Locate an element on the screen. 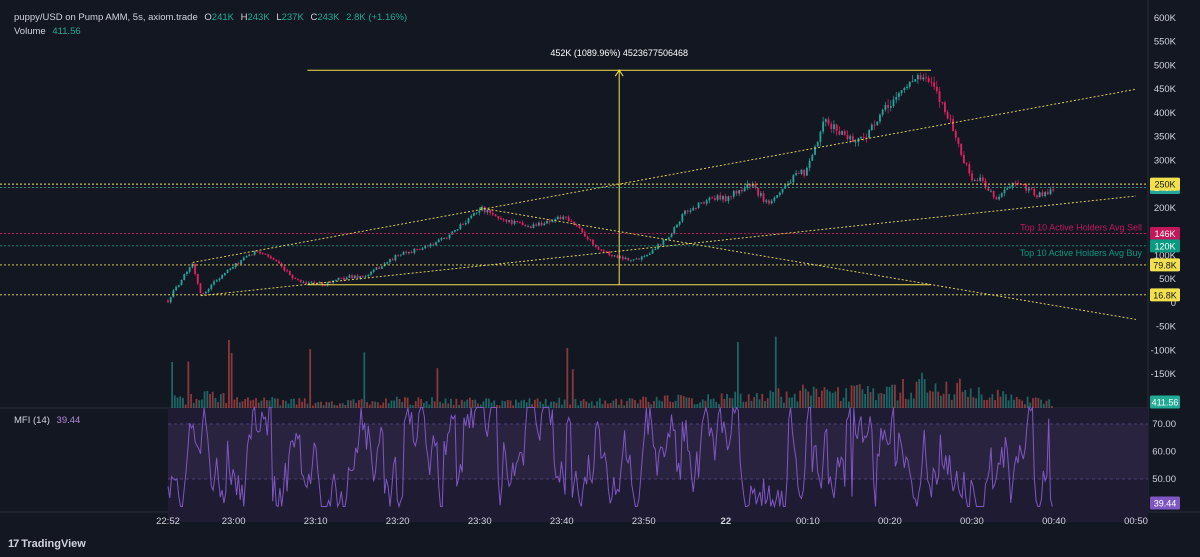 The height and width of the screenshot is (557, 1200). badge-volume-text: 411.56 is located at coordinates (1165, 403).